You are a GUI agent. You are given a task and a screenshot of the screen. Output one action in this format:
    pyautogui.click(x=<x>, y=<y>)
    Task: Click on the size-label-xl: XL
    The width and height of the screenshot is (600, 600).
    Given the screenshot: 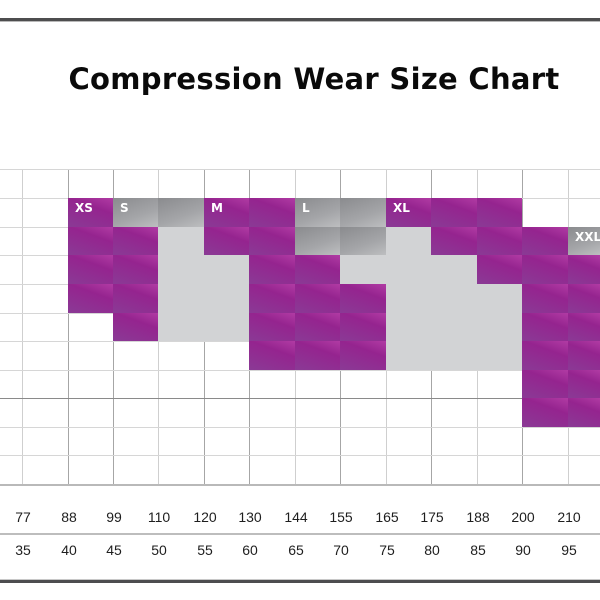 What is the action you would take?
    pyautogui.click(x=401, y=208)
    